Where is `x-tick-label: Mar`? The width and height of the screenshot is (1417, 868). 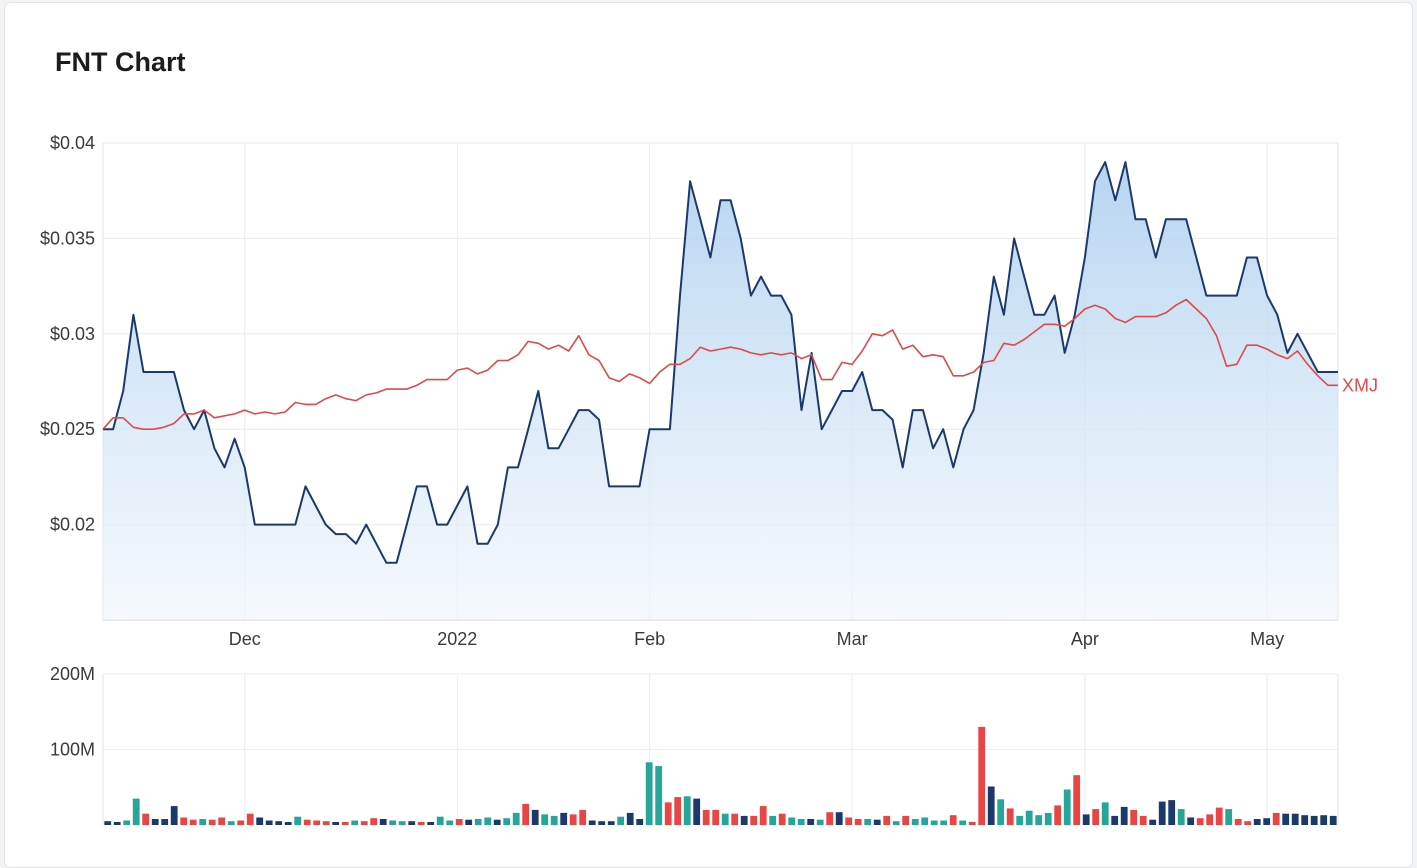
x-tick-label: Mar is located at coordinates (852, 639).